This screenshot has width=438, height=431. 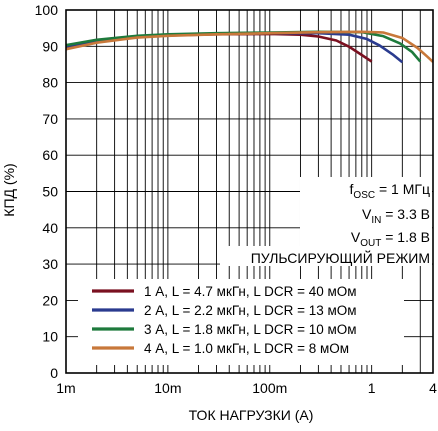 What do you see at coordinates (390, 239) in the screenshot?
I see `vout-annotation: VOUT = 1.8 В` at bounding box center [390, 239].